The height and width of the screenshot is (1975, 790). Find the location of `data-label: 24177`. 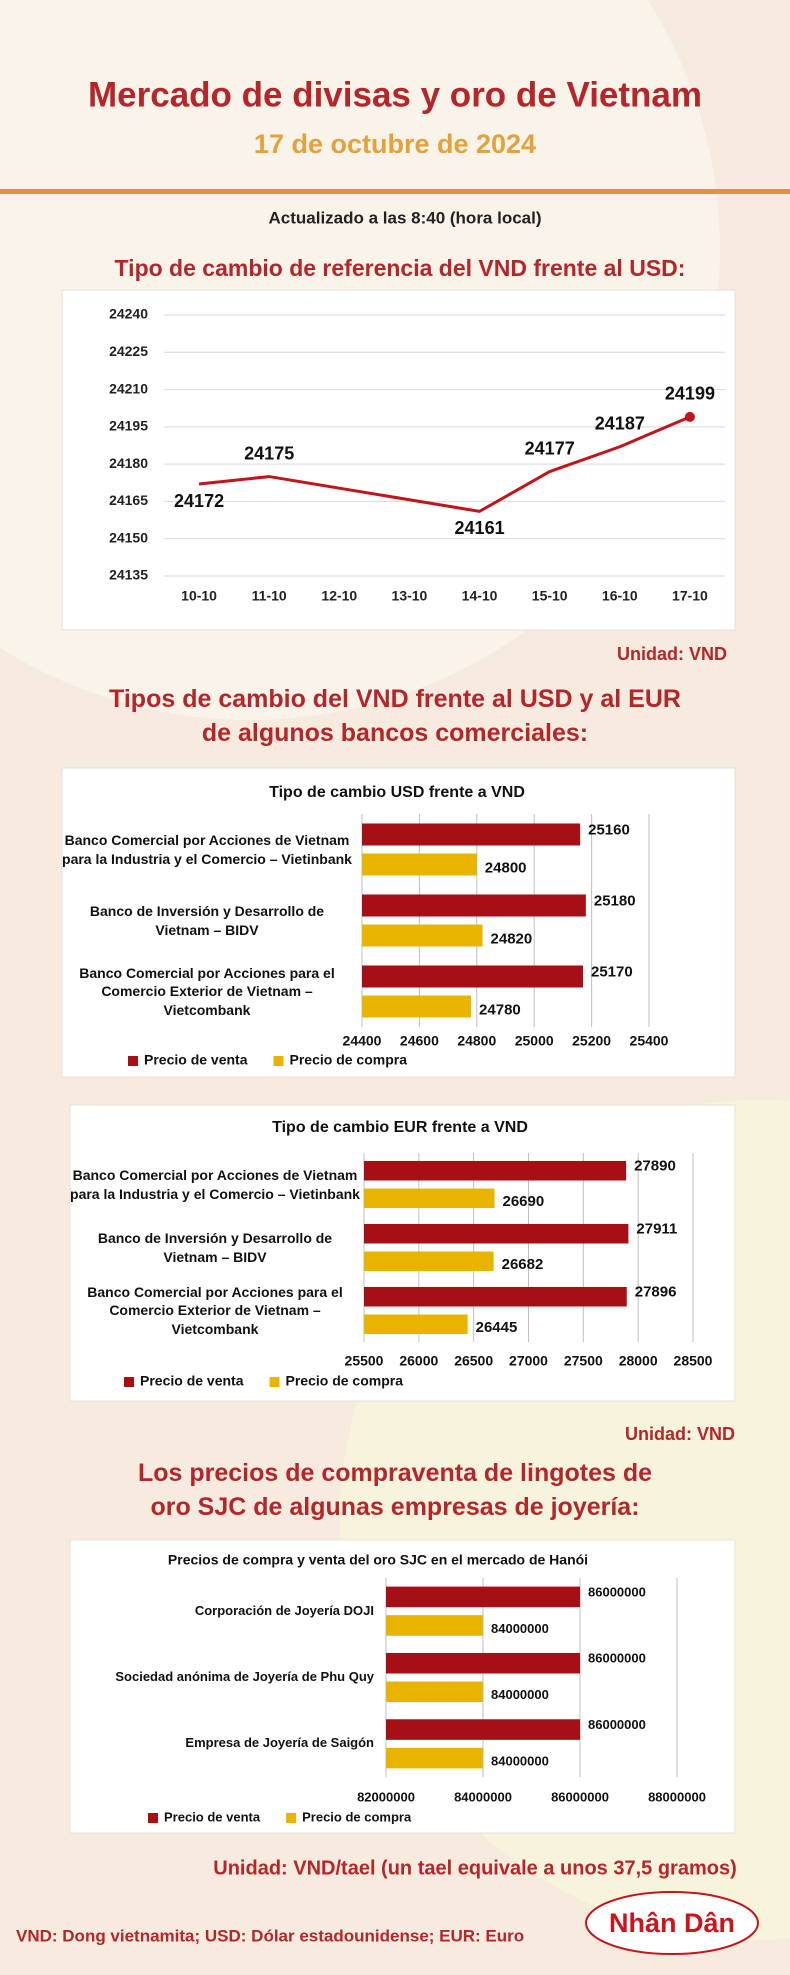

data-label: 24177 is located at coordinates (550, 448).